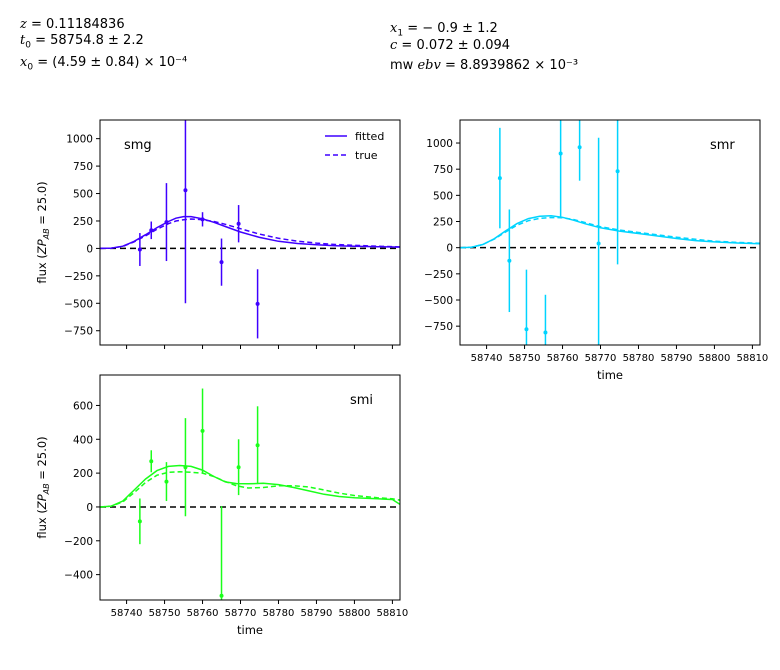 This screenshot has height=670, width=780. Describe the element at coordinates (354, 146) in the screenshot. I see `legend: fitted true` at that location.